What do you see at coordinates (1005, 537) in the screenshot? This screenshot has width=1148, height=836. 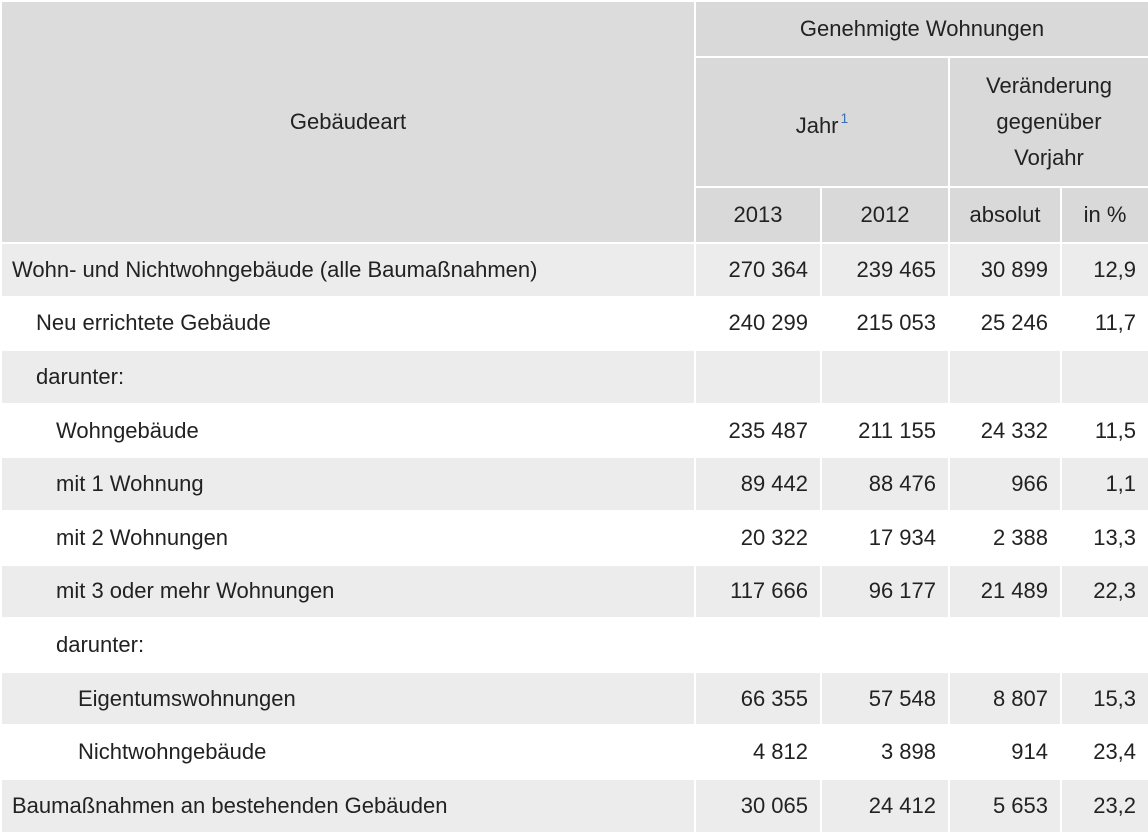 I see `value-absolut: 2 388` at bounding box center [1005, 537].